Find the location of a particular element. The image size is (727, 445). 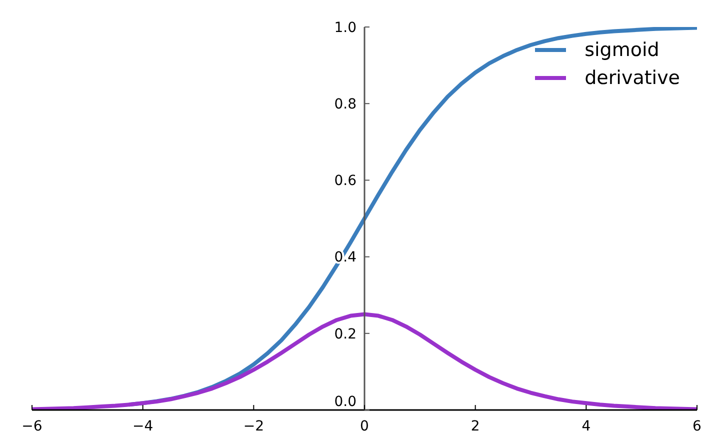

x-tick-label: −2 is located at coordinates (253, 426).